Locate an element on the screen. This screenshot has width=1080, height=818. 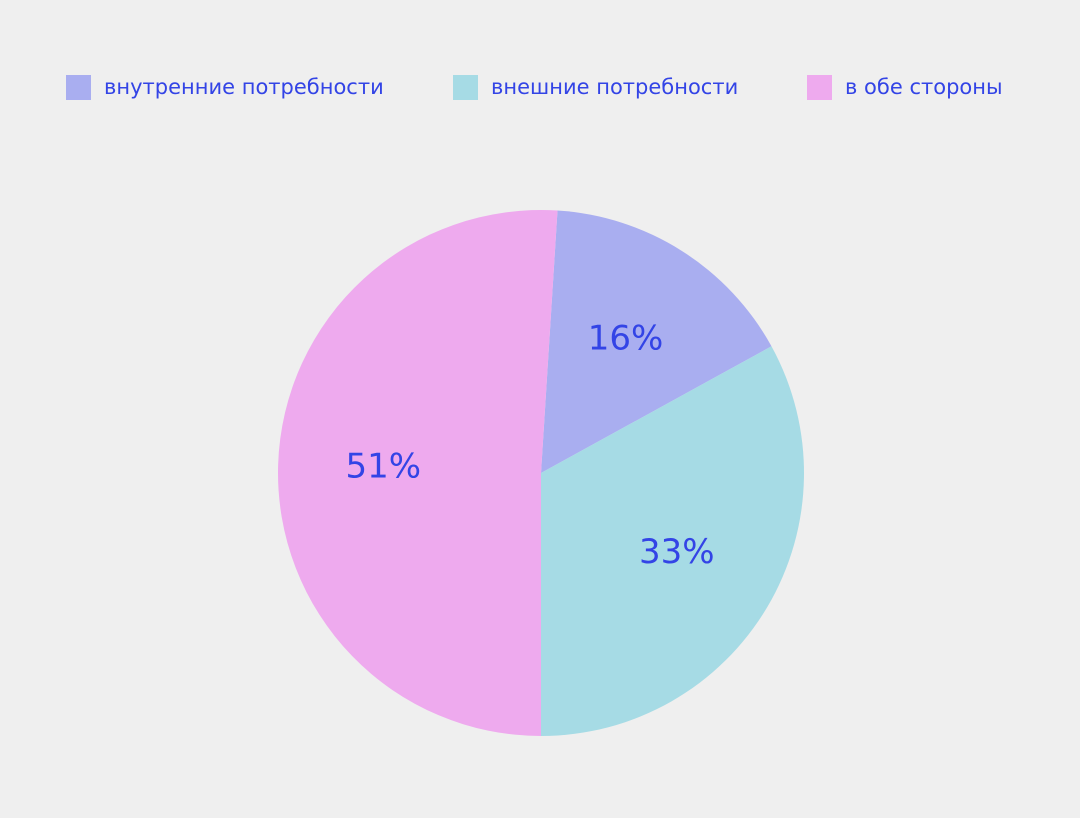
slice-label: 51% is located at coordinates (383, 467).